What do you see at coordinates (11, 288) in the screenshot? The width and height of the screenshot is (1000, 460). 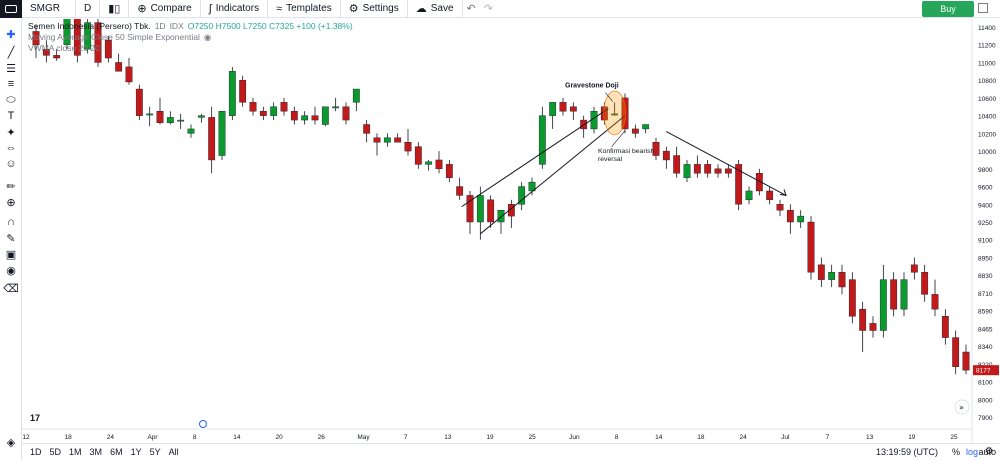 I see `trash-icon: ⌫` at bounding box center [11, 288].